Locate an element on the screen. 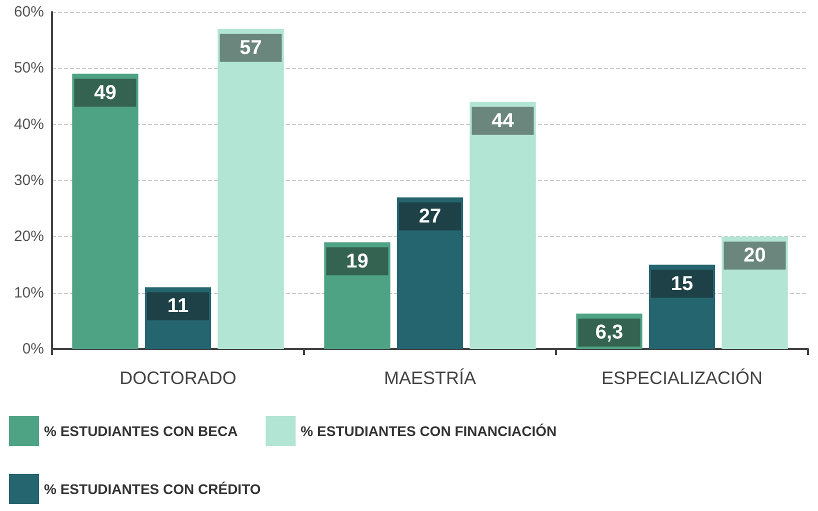  data-label: 57 is located at coordinates (251, 47).